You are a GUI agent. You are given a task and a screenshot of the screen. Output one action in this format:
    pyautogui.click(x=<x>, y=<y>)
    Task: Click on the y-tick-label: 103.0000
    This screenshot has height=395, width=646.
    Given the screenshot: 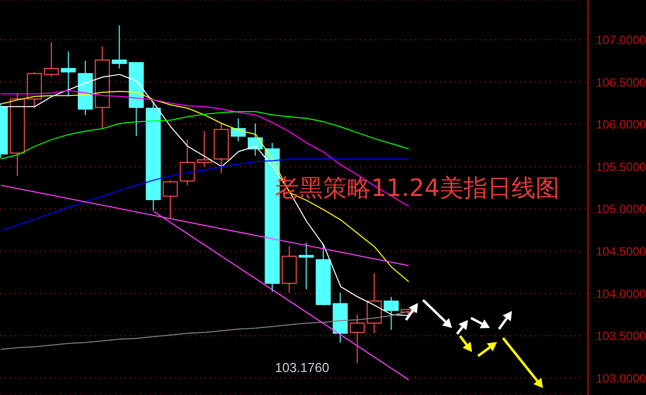 What is the action you would take?
    pyautogui.click(x=621, y=378)
    